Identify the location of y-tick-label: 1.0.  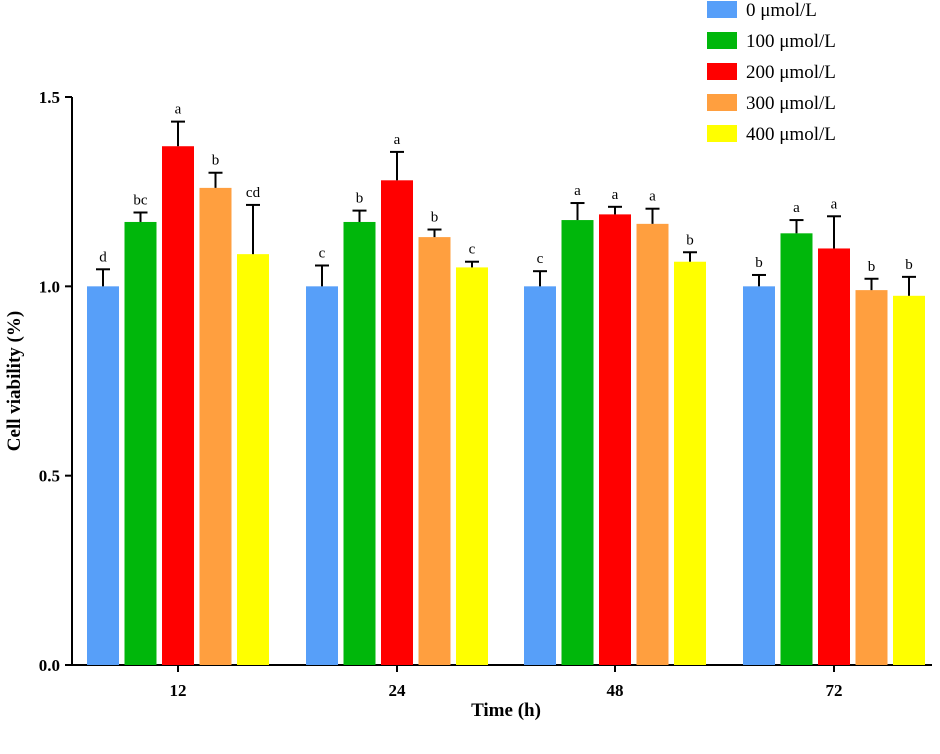
(49, 286).